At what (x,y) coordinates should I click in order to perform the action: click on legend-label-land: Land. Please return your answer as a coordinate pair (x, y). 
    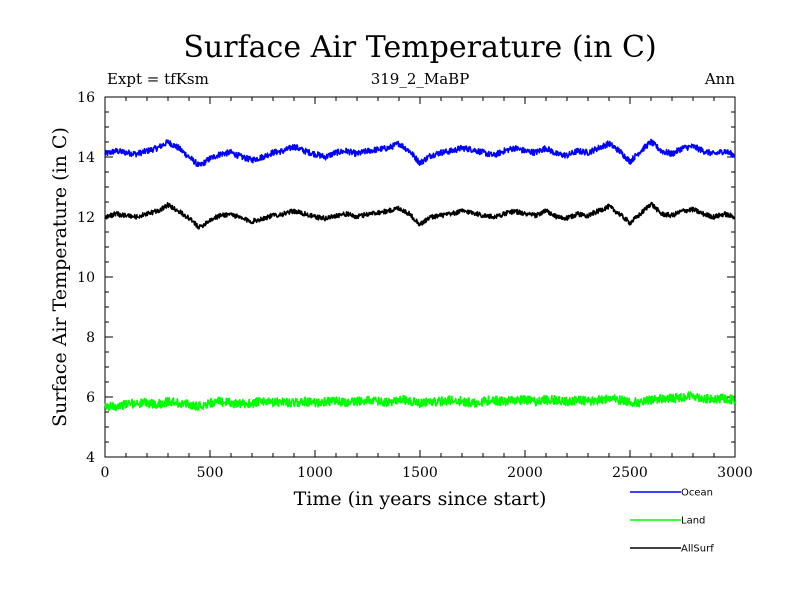
    Looking at the image, I should click on (693, 521).